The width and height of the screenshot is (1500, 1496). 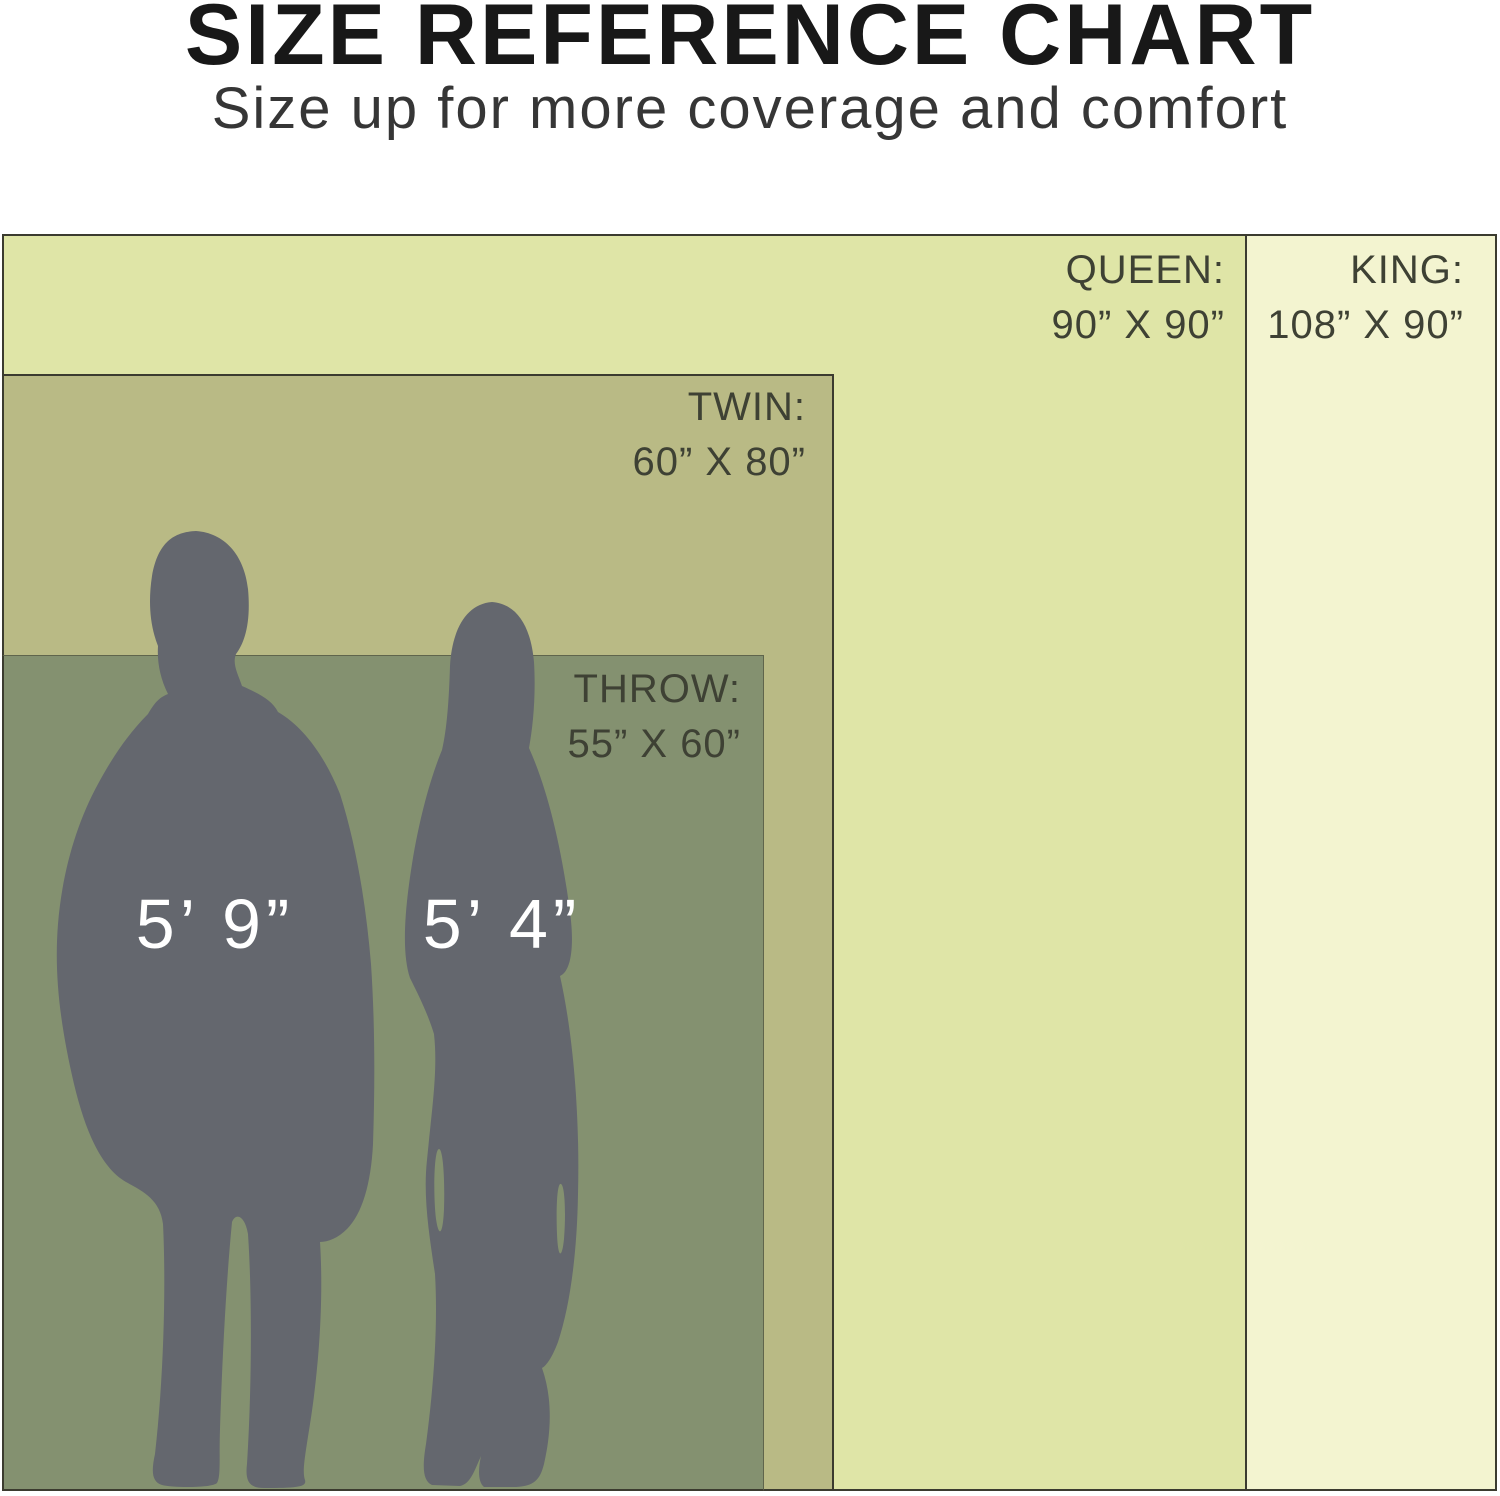 I want to click on king-label-size: 108” X 90”, so click(x=1365, y=325).